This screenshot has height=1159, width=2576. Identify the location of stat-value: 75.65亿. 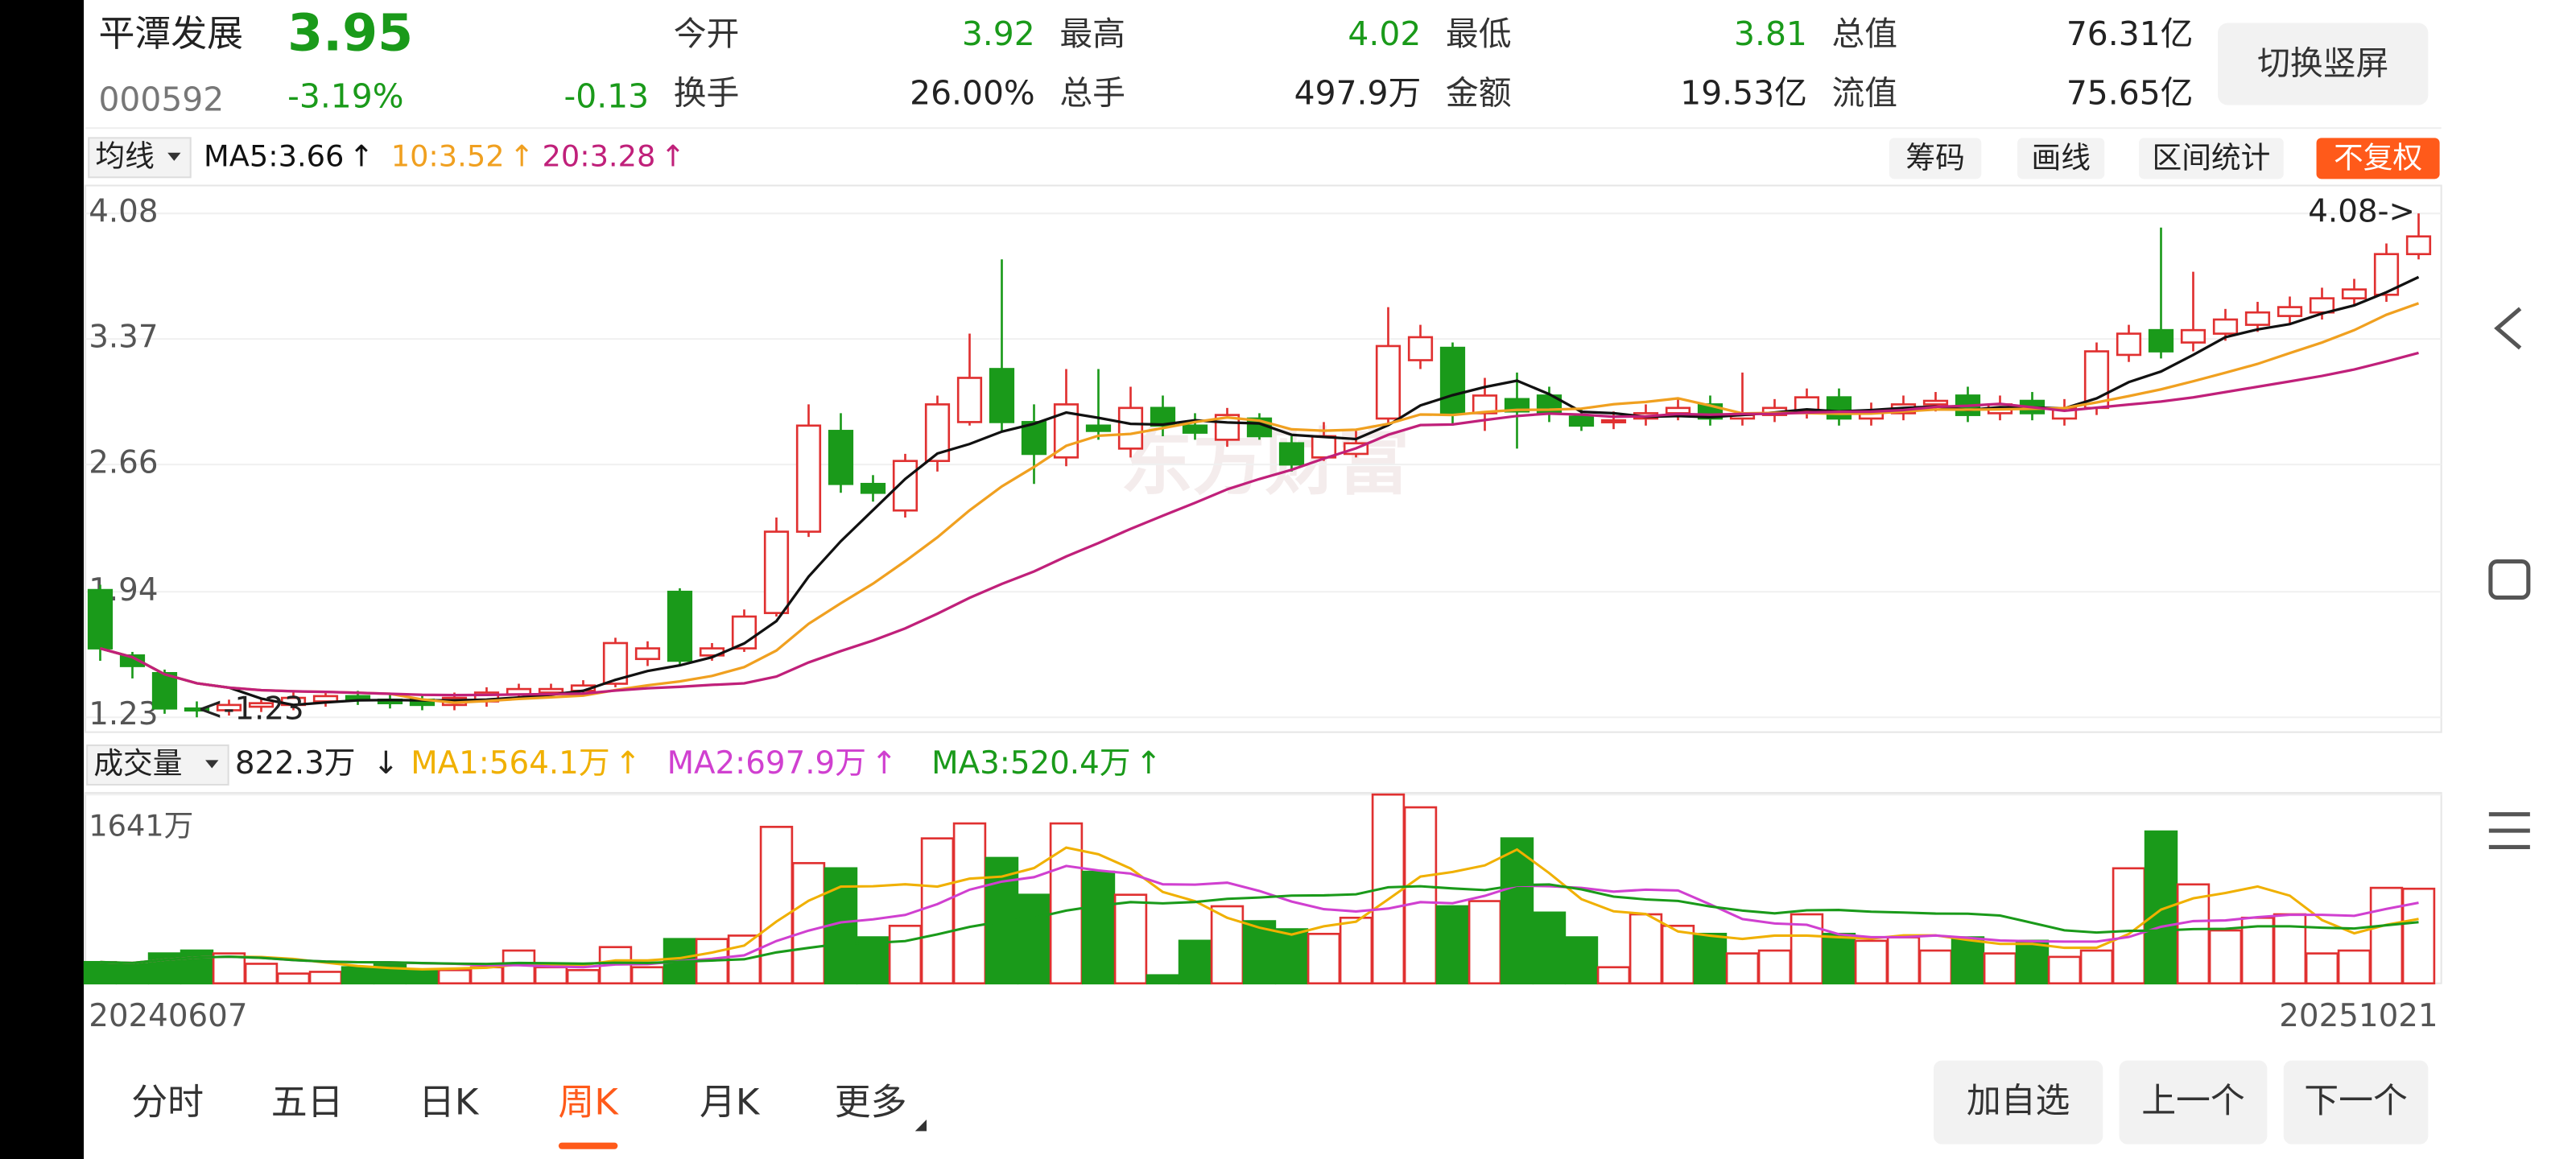
(2130, 92).